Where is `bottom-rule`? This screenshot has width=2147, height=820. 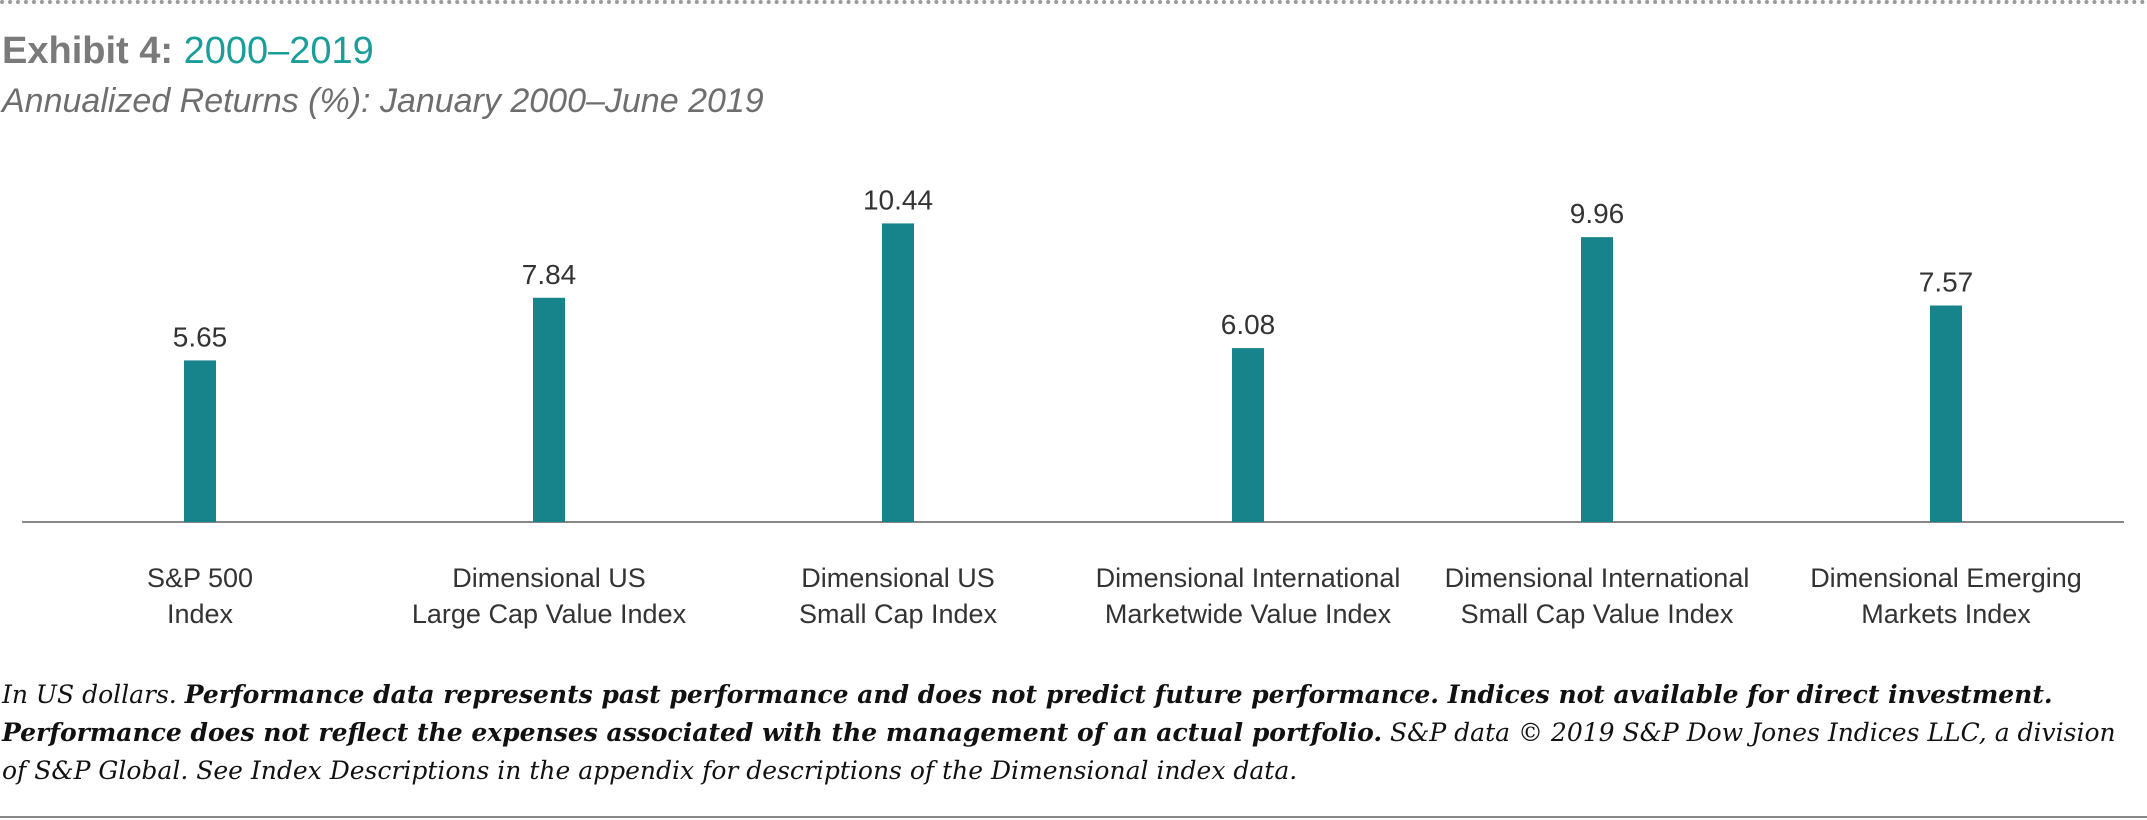 bottom-rule is located at coordinates (1073, 817).